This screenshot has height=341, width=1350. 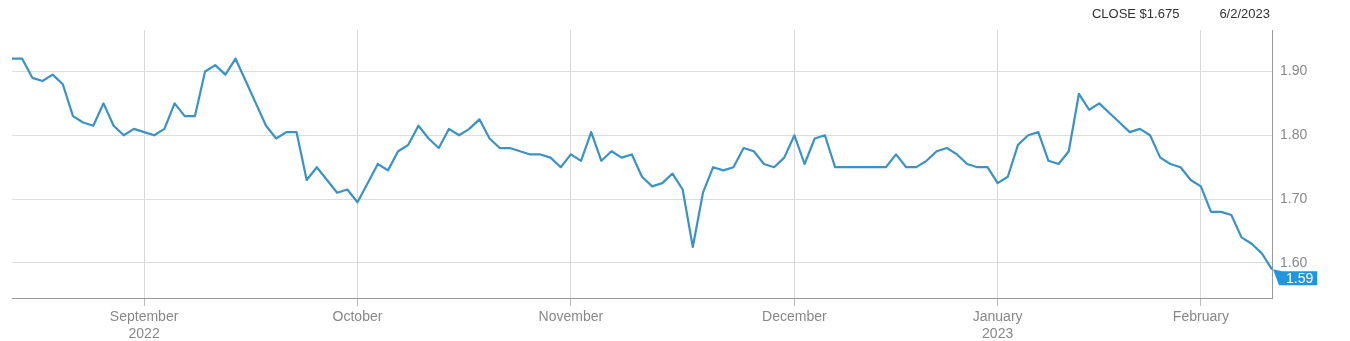 What do you see at coordinates (1294, 197) in the screenshot?
I see `y-tick-label: 1.70` at bounding box center [1294, 197].